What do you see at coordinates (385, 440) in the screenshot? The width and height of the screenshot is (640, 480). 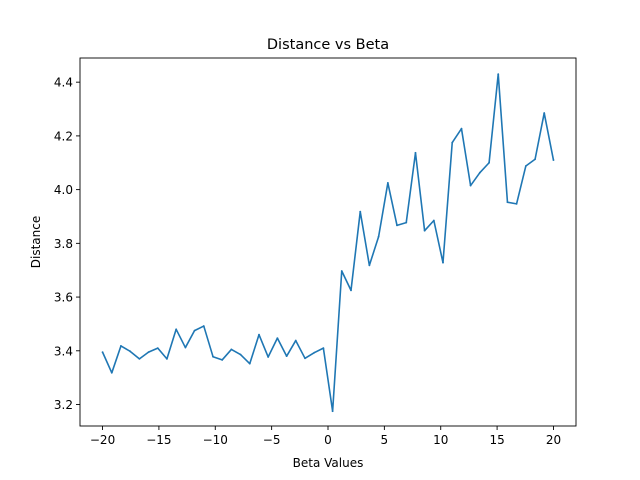 I see `x-tick-label: 5` at bounding box center [385, 440].